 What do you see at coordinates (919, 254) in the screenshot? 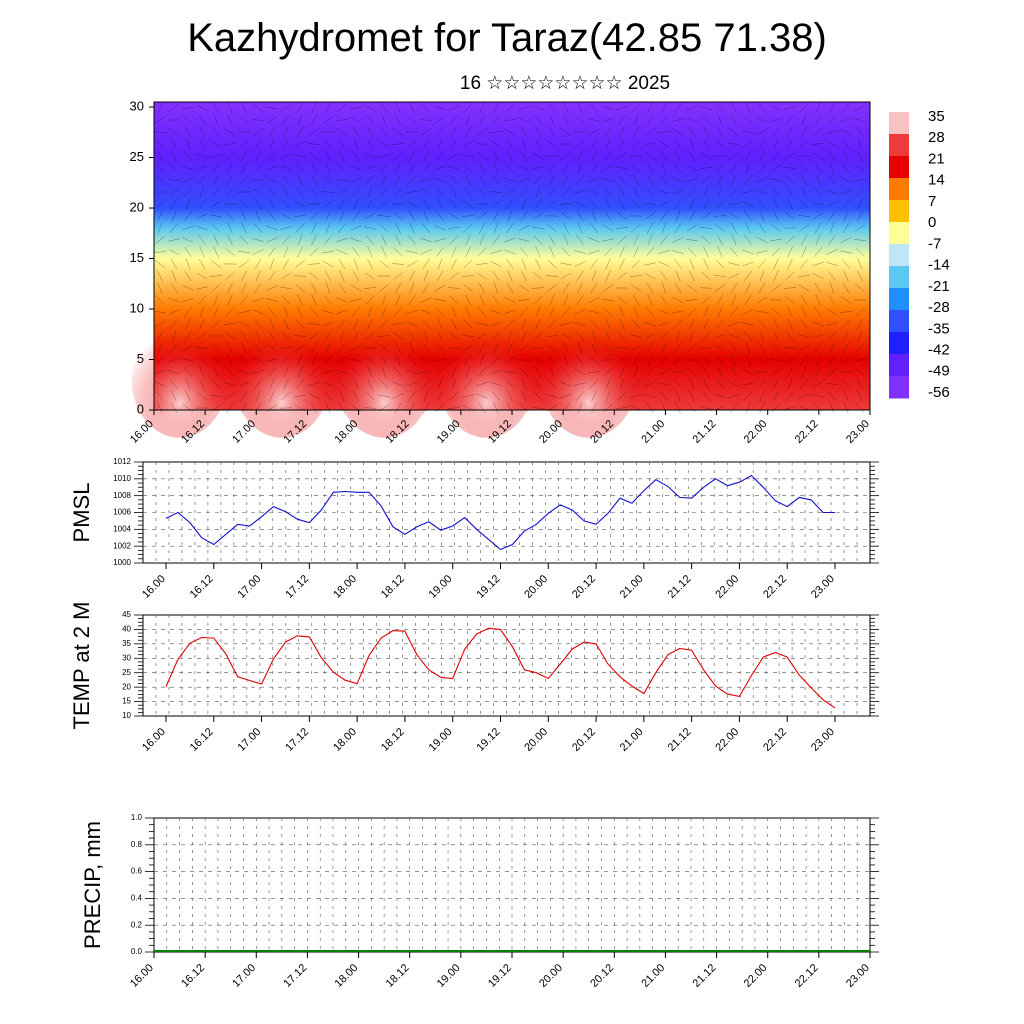
I see `colorbar: 35 28 21 14 7 0 -7 -14 -21 -28 -35 -42 -49 -56` at bounding box center [919, 254].